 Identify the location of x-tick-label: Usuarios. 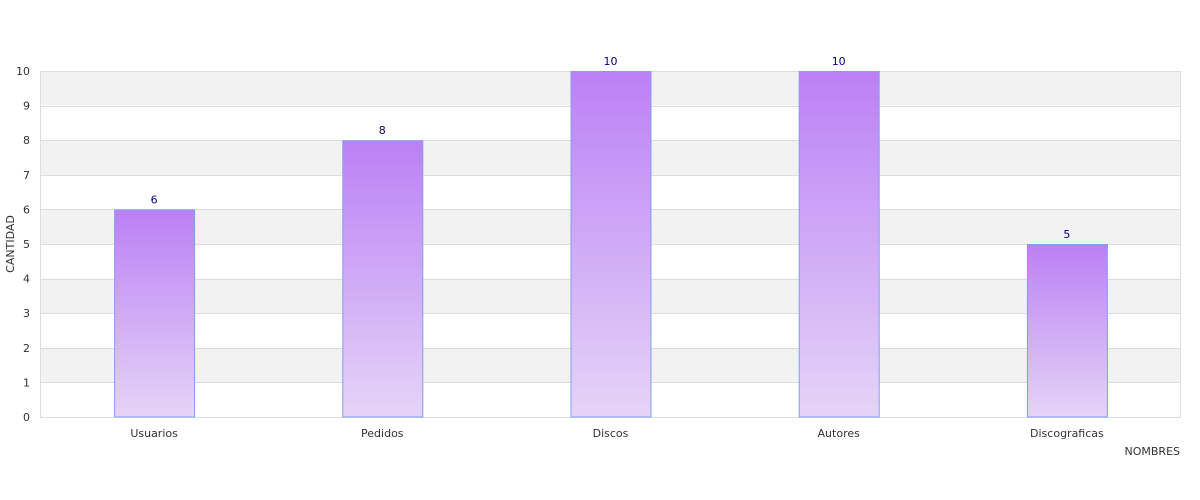
(154, 433).